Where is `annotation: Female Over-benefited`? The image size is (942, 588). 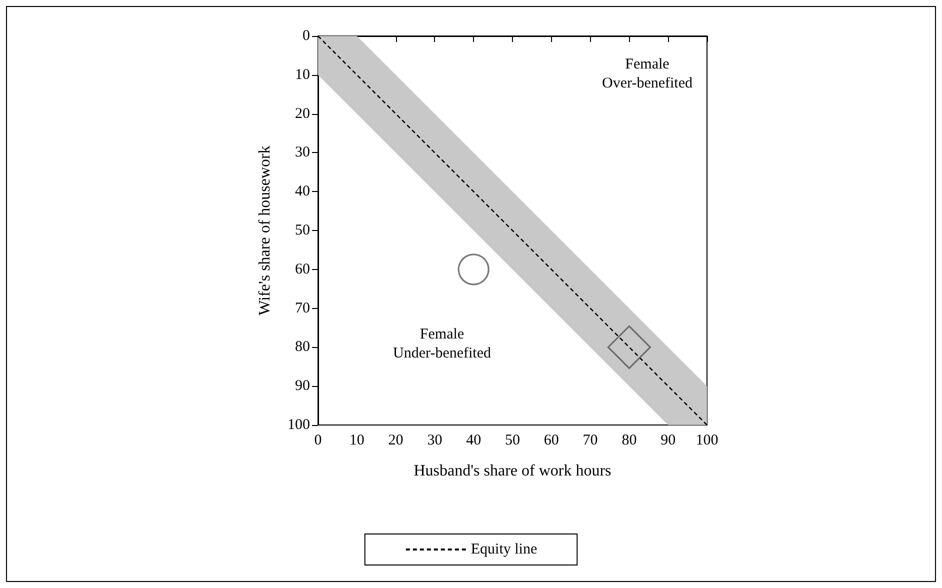 annotation: Female Over-benefited is located at coordinates (647, 74).